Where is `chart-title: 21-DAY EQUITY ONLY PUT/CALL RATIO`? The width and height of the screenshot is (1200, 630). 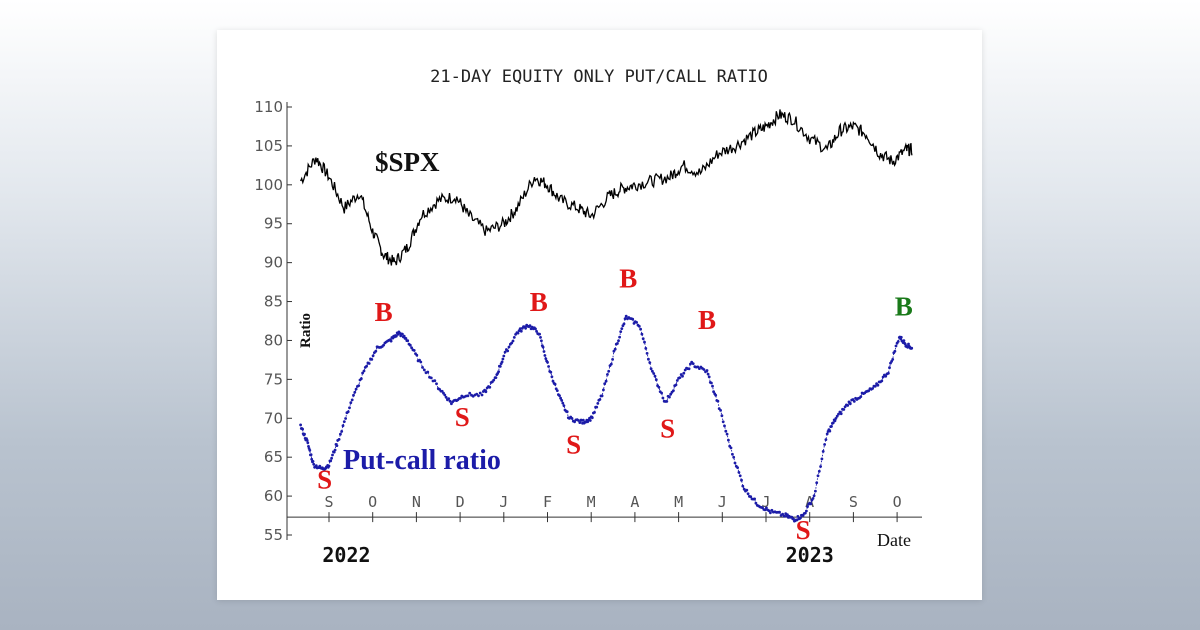 chart-title: 21-DAY EQUITY ONLY PUT/CALL RATIO is located at coordinates (599, 77).